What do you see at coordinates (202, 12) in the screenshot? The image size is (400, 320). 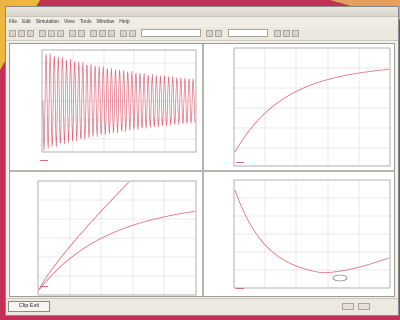 I see `title-bar` at bounding box center [202, 12].